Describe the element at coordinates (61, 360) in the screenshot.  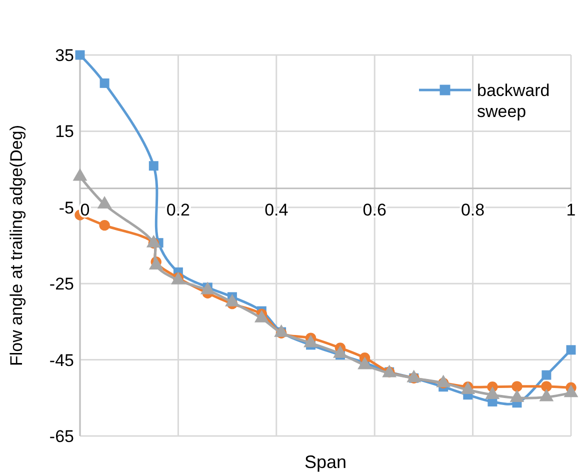
I see `y-tick-label: -45` at that location.